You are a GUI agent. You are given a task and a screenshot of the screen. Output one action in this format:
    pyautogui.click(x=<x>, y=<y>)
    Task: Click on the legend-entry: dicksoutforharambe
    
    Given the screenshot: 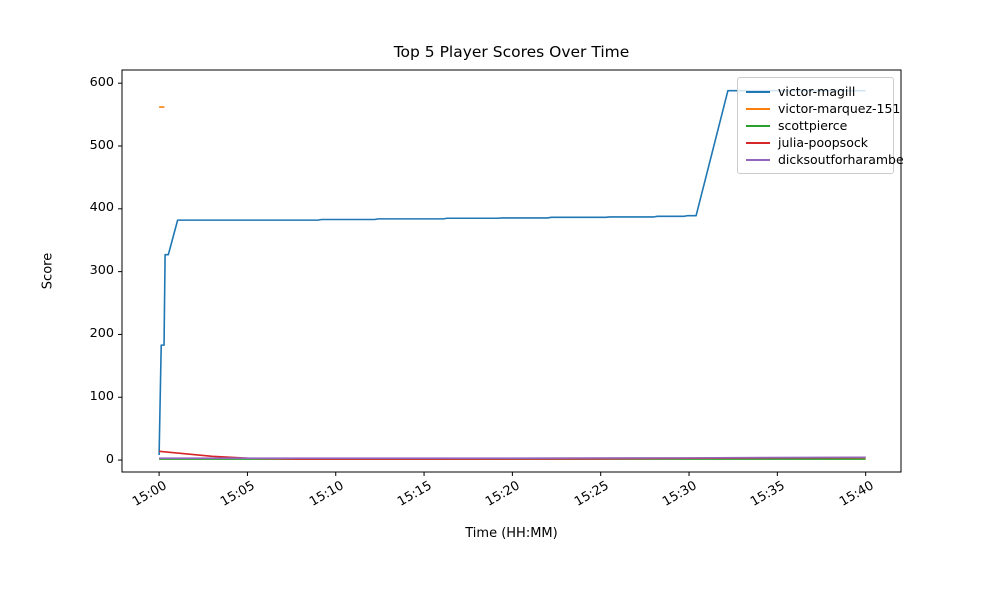 What is the action you would take?
    pyautogui.click(x=825, y=159)
    